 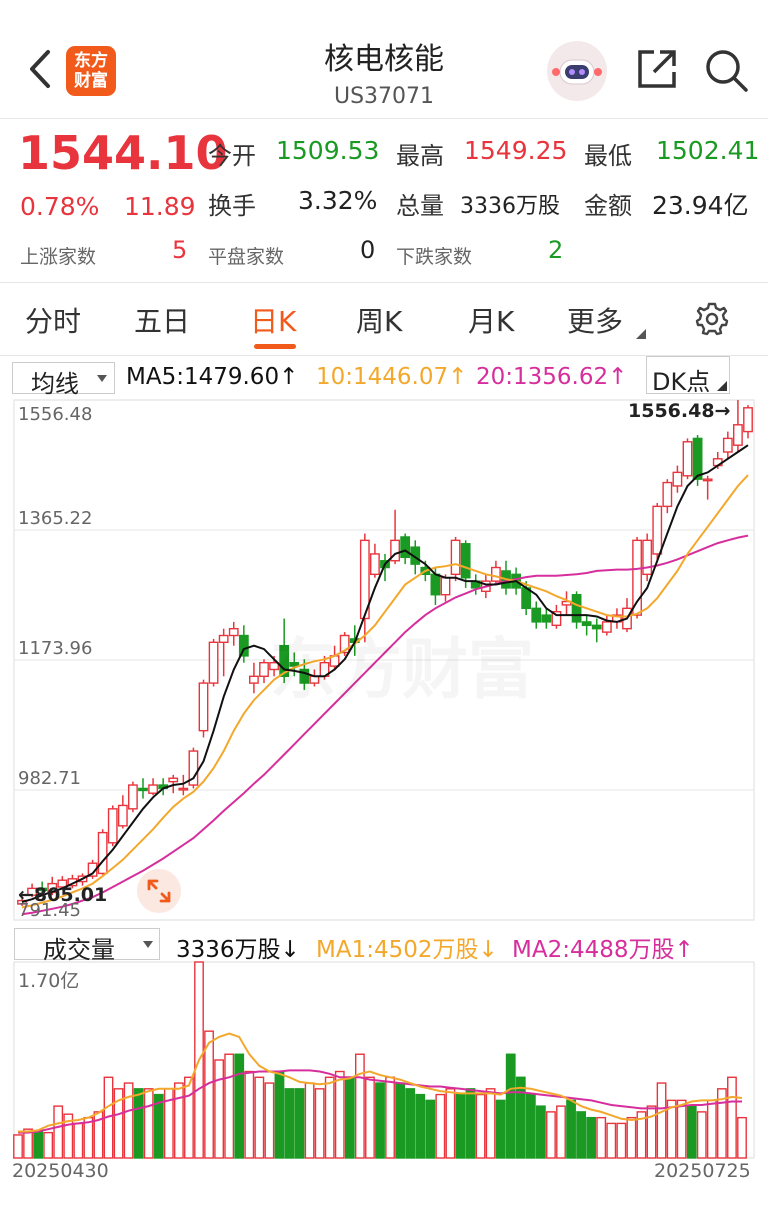 I want to click on end-date: 20250725, so click(x=702, y=1171).